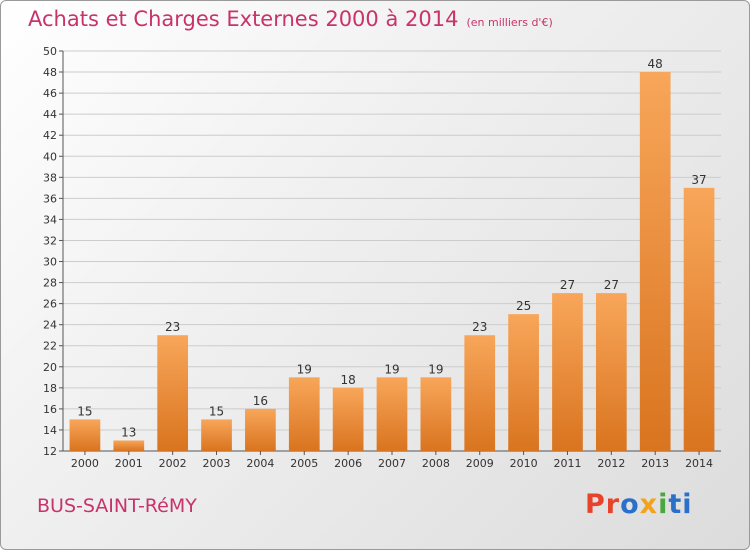  Describe the element at coordinates (663, 504) in the screenshot. I see `logo-part: i` at that location.